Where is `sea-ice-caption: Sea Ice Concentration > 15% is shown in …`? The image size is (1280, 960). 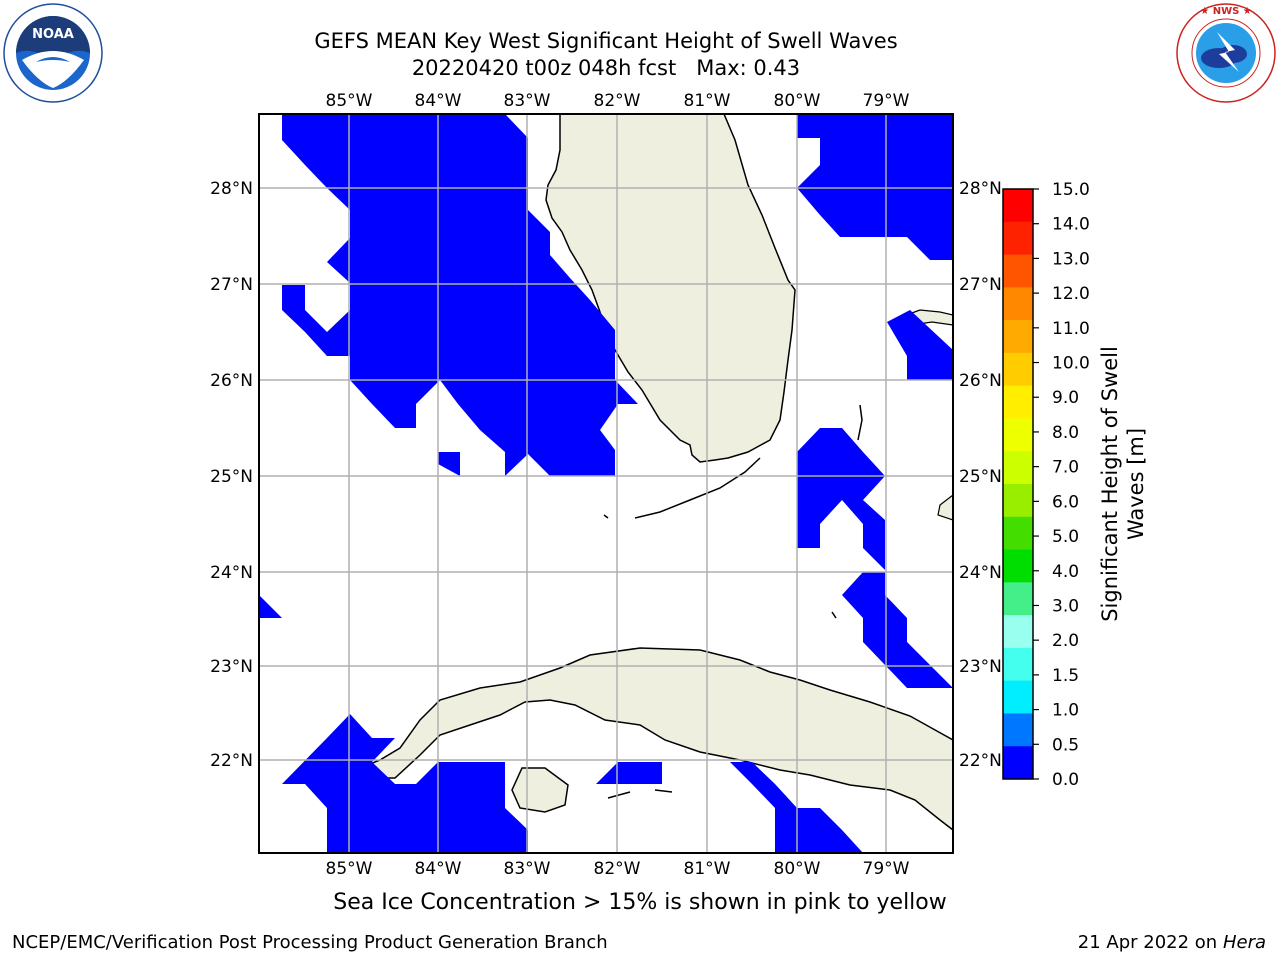
sea-ice-caption: Sea Ice Concentration > 15% is shown in … is located at coordinates (640, 902).